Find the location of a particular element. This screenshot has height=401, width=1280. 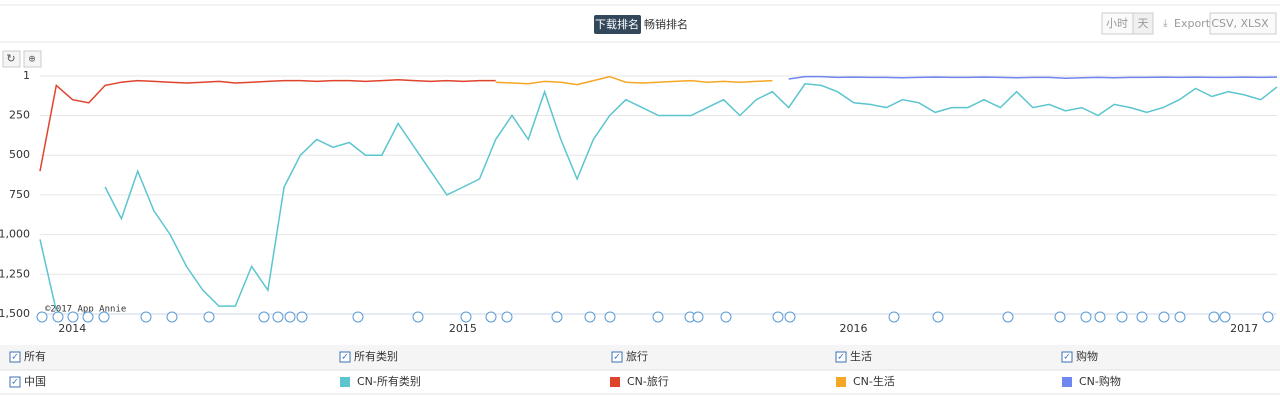

x-tick-label: 2016 is located at coordinates (854, 328).